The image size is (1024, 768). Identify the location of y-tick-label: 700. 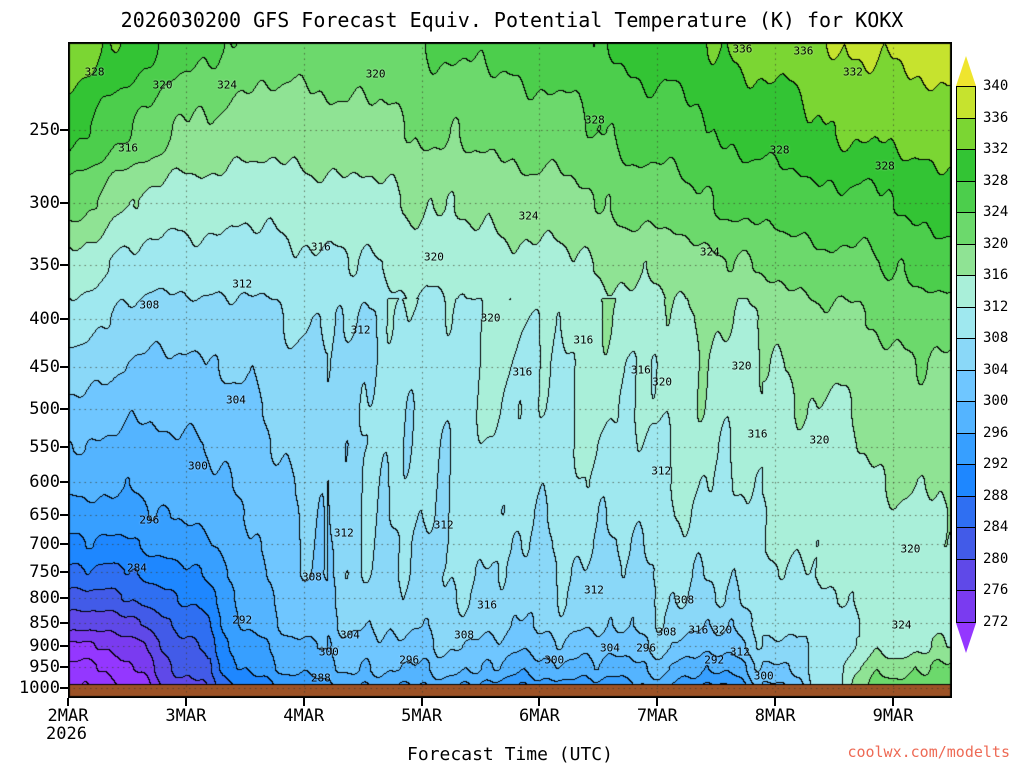
(44, 544).